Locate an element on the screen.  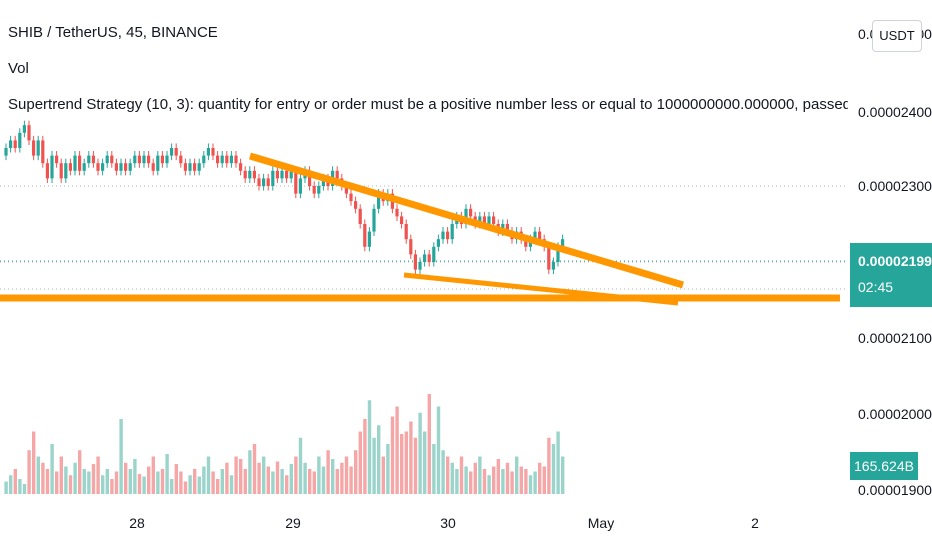
volume-bars is located at coordinates (284, 444).